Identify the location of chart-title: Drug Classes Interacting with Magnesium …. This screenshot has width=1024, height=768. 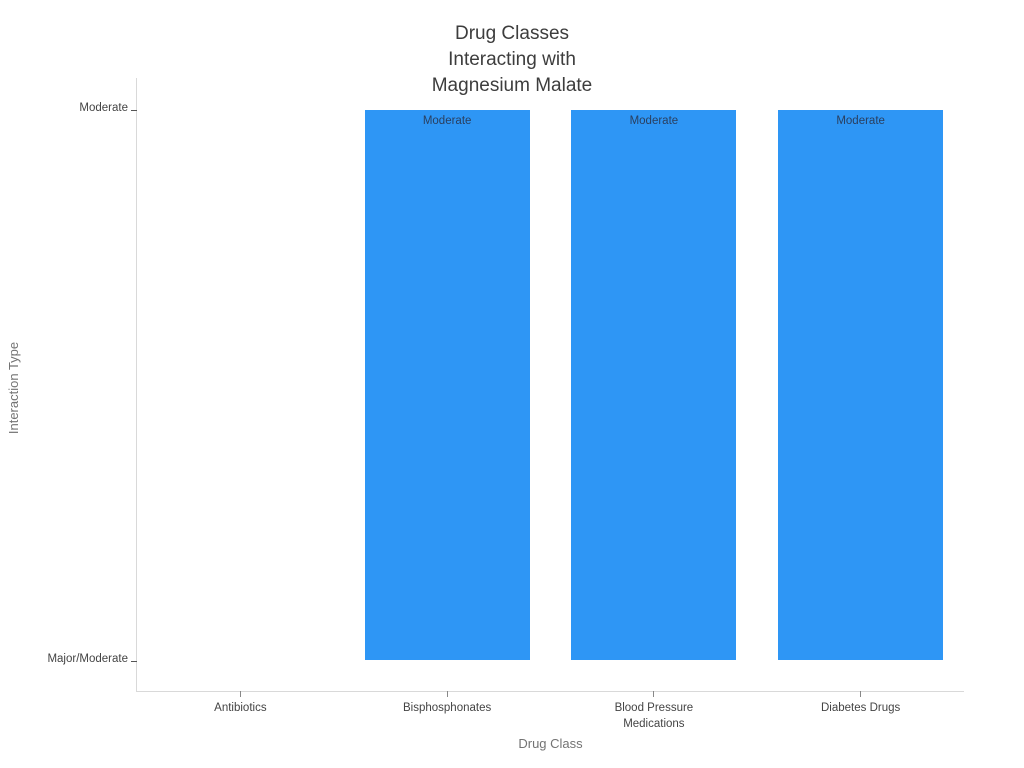
(512, 59).